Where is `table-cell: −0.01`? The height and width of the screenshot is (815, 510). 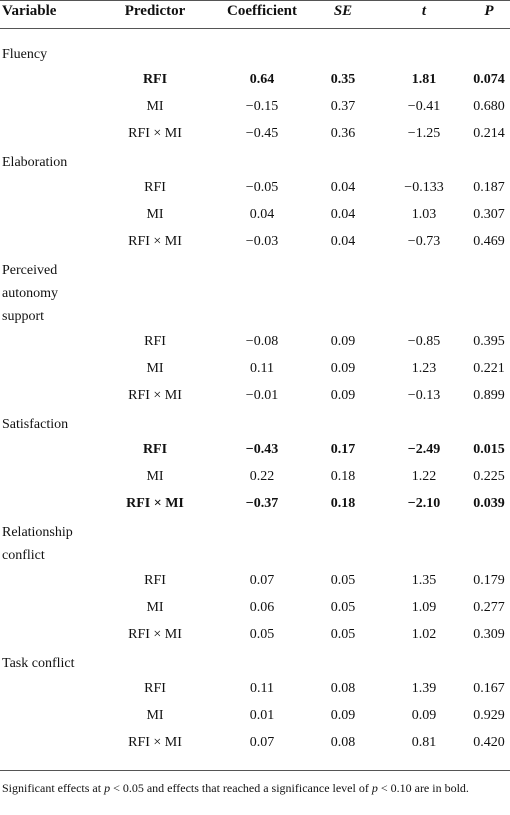
table-cell: −0.01 is located at coordinates (262, 395).